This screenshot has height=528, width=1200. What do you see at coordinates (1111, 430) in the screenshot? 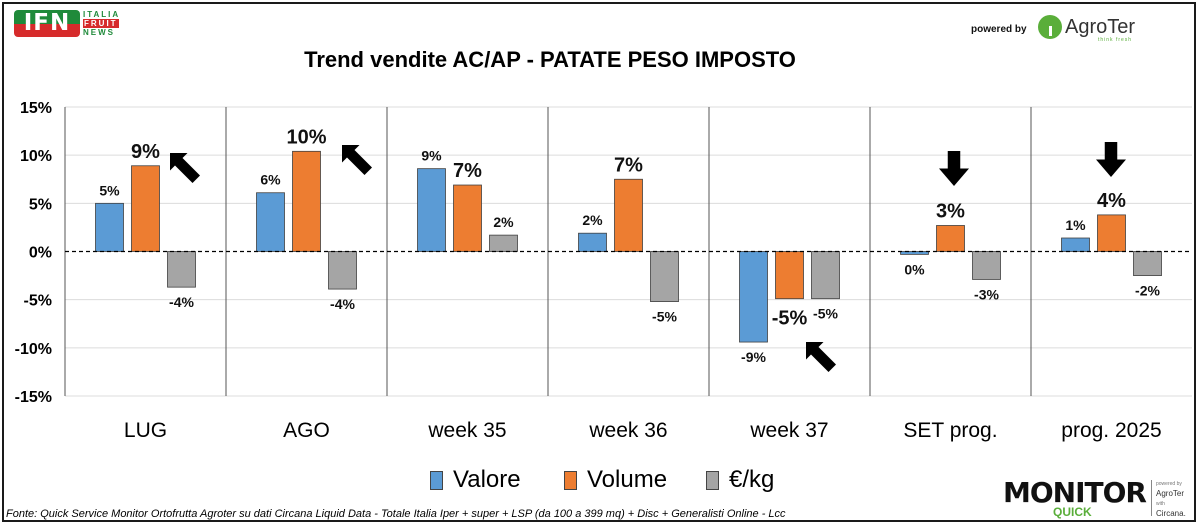
I see `x-category-label: prog. 2025` at bounding box center [1111, 430].